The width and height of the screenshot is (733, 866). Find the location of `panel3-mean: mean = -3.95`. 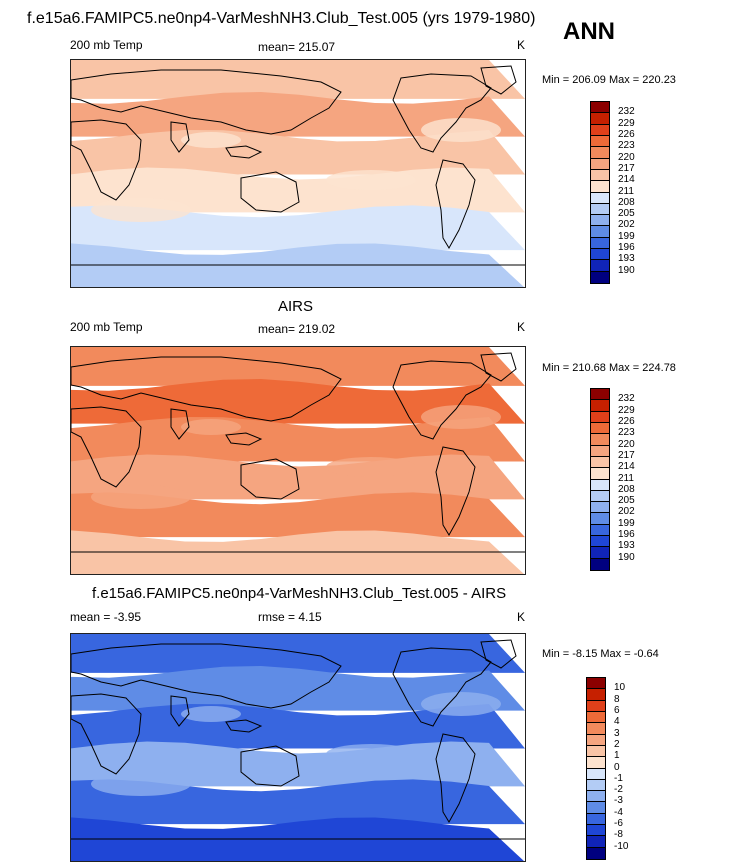

panel3-mean: mean = -3.95 is located at coordinates (106, 617).